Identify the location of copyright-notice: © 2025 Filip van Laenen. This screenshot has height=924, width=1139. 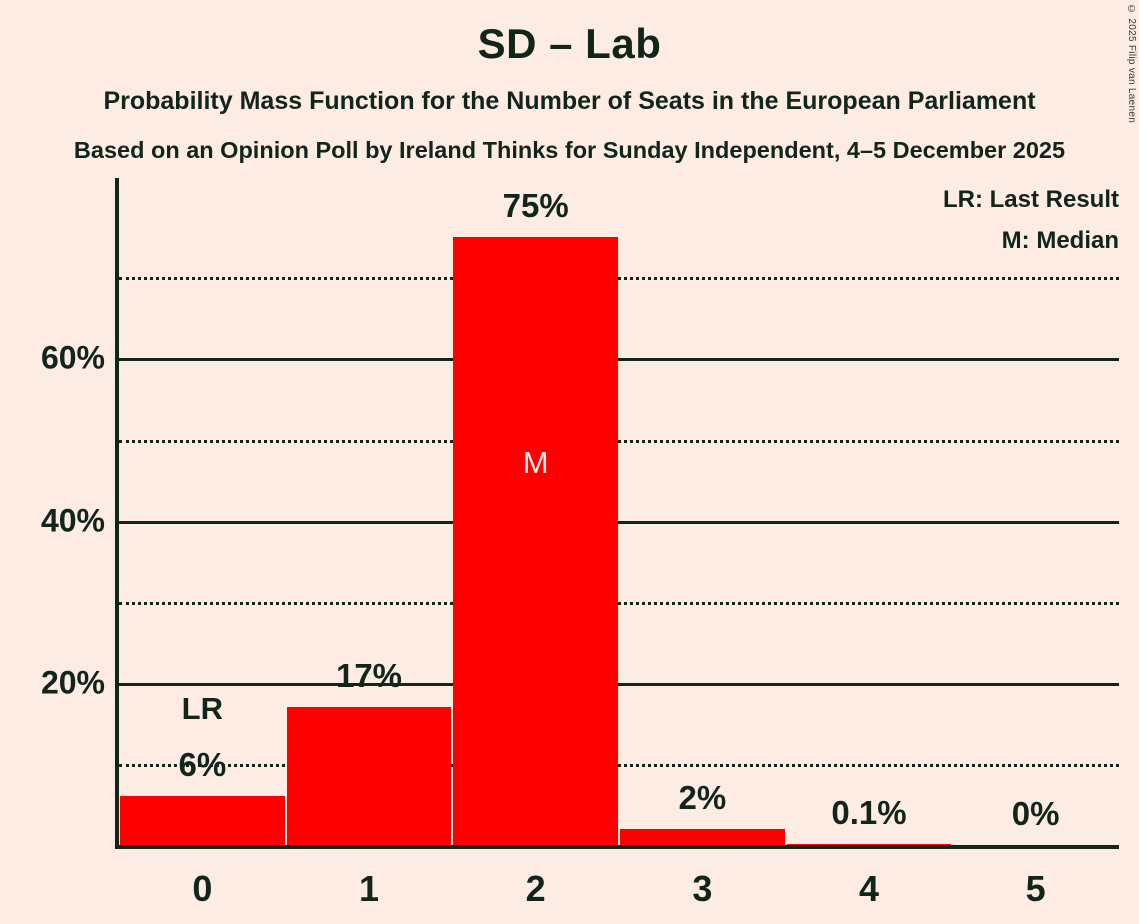
(1131, 64).